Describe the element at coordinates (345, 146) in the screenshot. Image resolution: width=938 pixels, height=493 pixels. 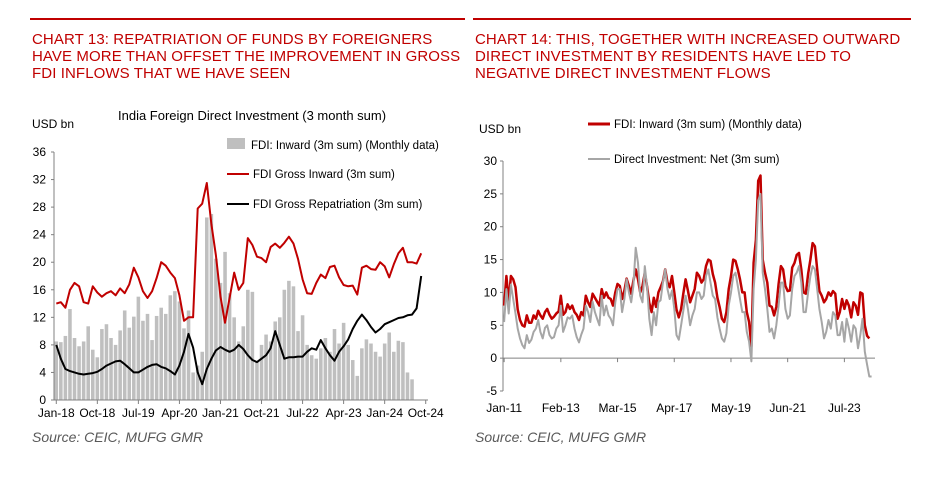
I see `chart13-legend-label-0: FDI: Inward (3m sum) (Monthly data)` at that location.